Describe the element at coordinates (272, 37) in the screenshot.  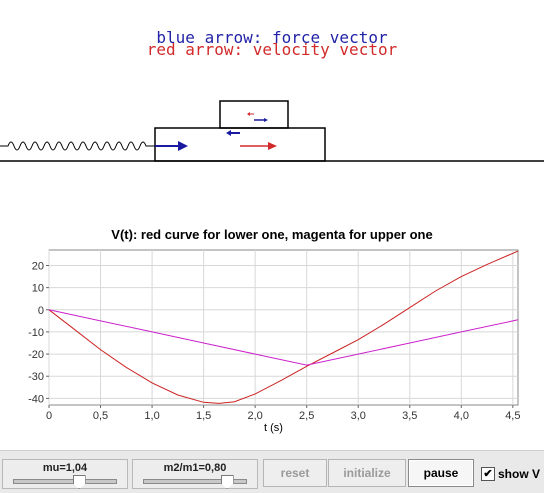
I see `legend-force-vector: blue arrow: force vector` at that location.